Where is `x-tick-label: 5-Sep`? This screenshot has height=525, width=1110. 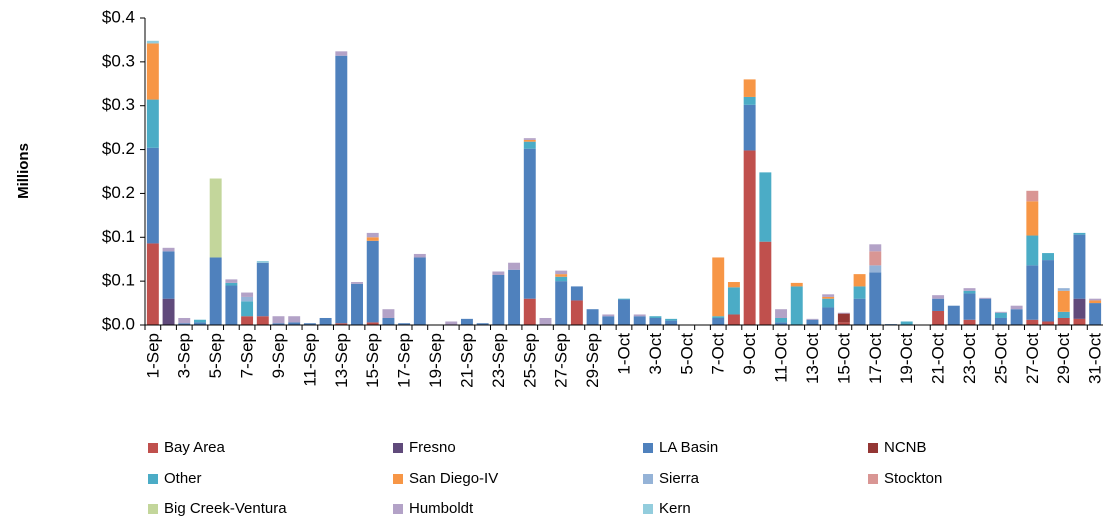
x-tick-label: 5-Sep is located at coordinates (215, 355).